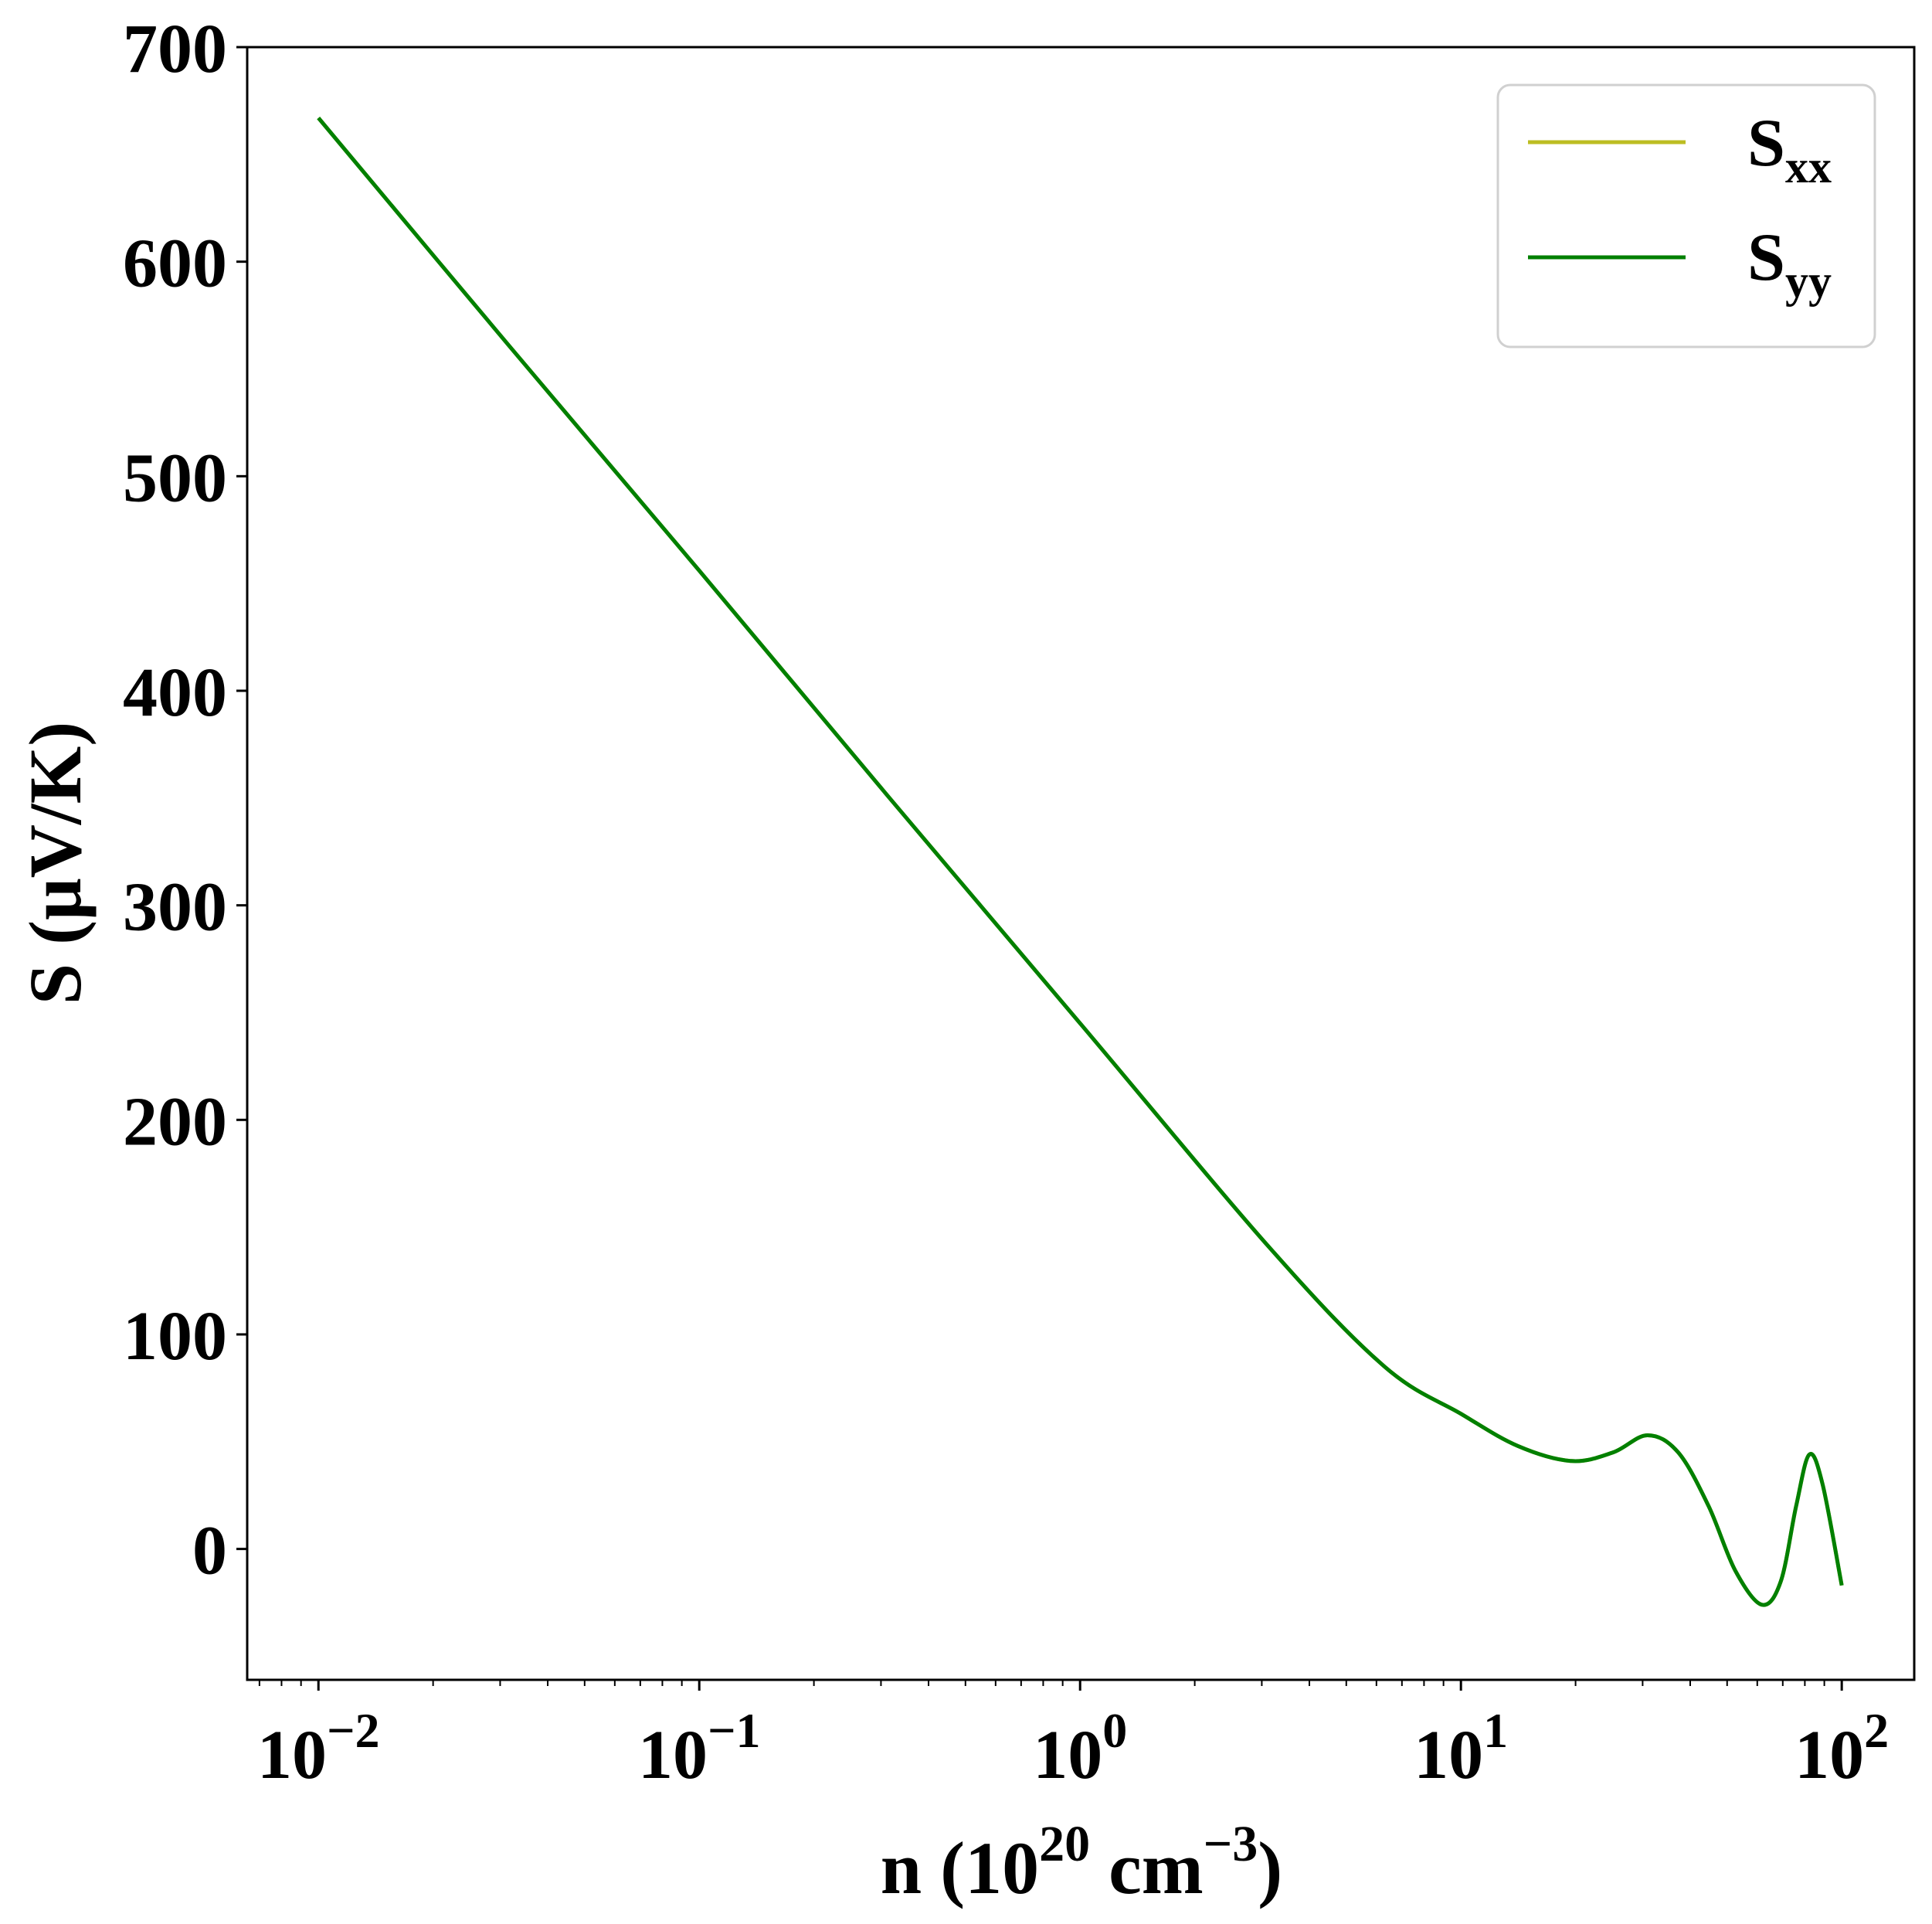 The height and width of the screenshot is (1924, 1932). Describe the element at coordinates (1082, 1862) in the screenshot. I see `x-axis-label: n (1020 cm−3)` at that location.